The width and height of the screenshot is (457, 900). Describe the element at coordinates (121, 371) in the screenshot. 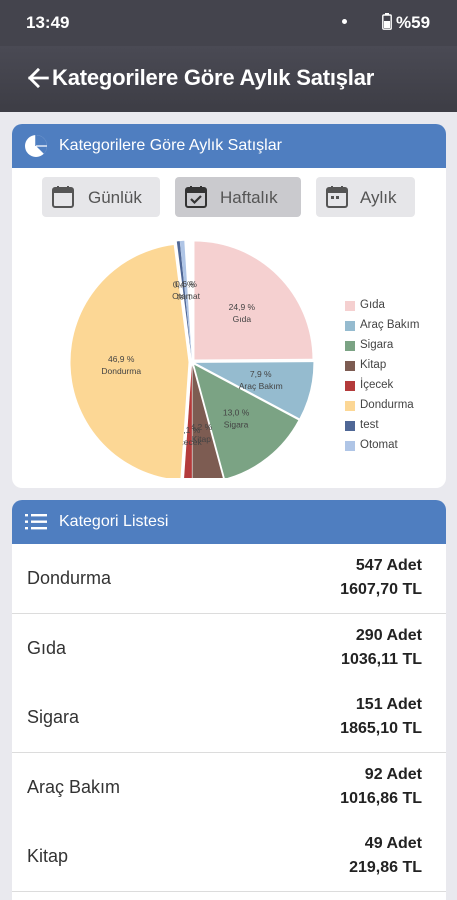

I see `pie-name-label: Dondurma` at that location.